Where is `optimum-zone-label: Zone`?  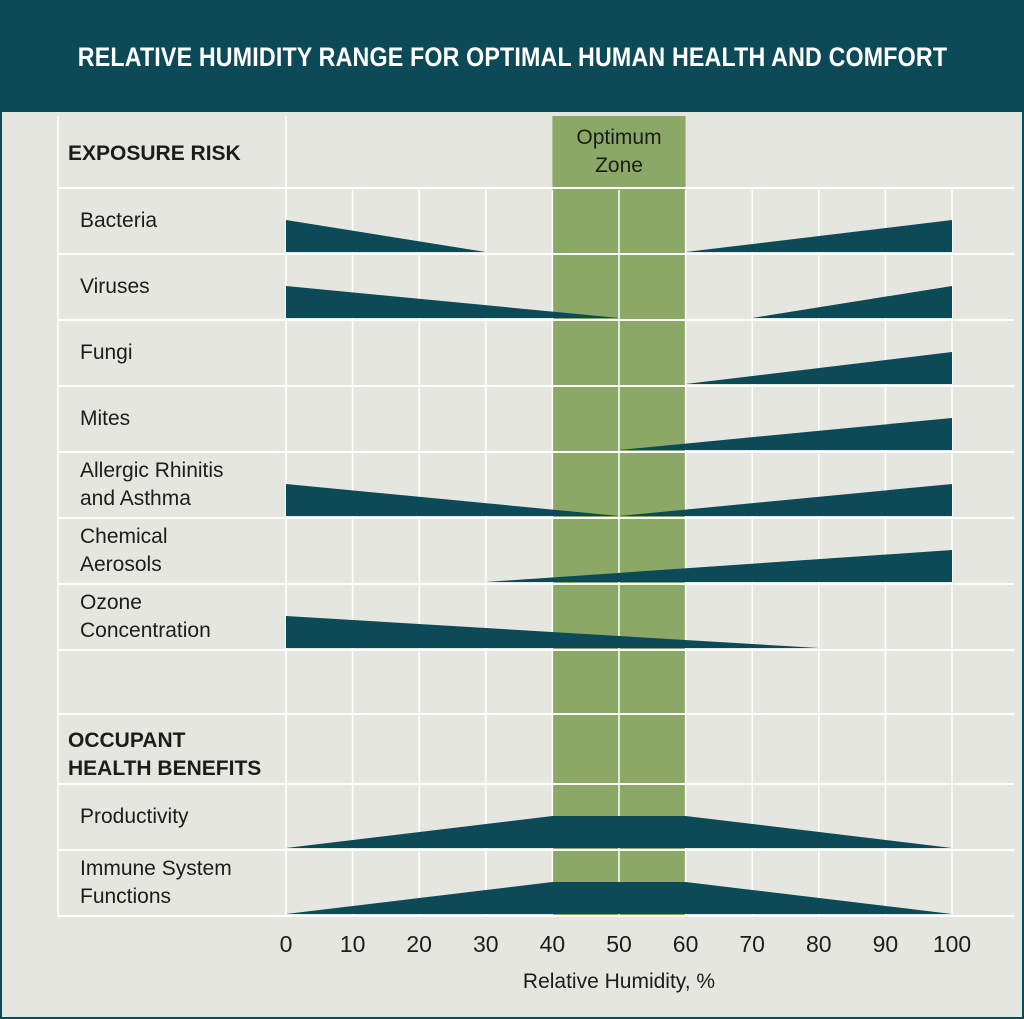
optimum-zone-label: Zone is located at coordinates (619, 165).